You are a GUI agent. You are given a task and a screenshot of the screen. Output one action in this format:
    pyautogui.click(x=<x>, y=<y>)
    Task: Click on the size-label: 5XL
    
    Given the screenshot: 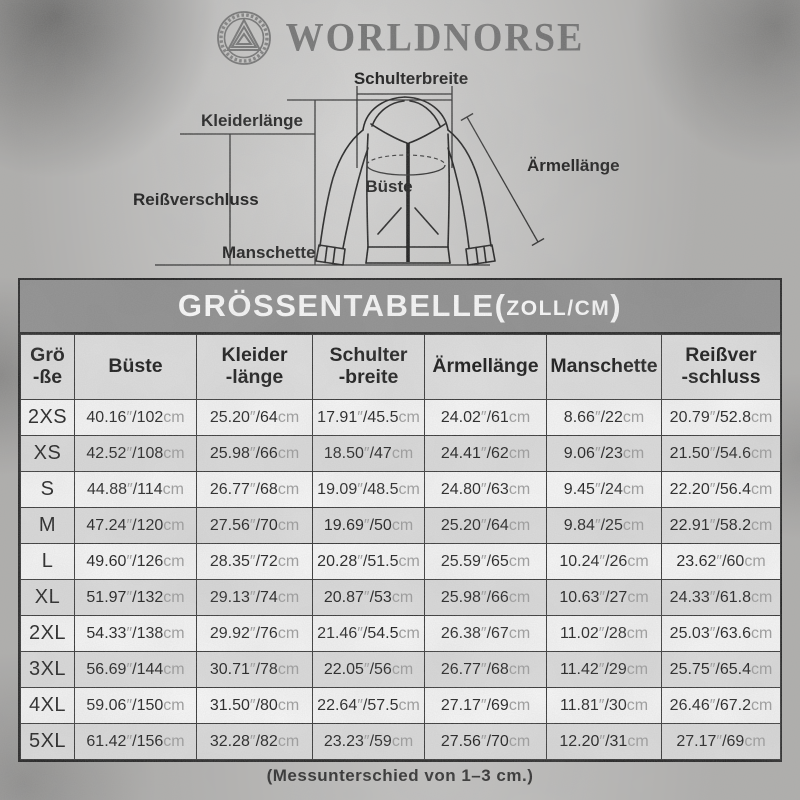 What is the action you would take?
    pyautogui.click(x=47, y=741)
    